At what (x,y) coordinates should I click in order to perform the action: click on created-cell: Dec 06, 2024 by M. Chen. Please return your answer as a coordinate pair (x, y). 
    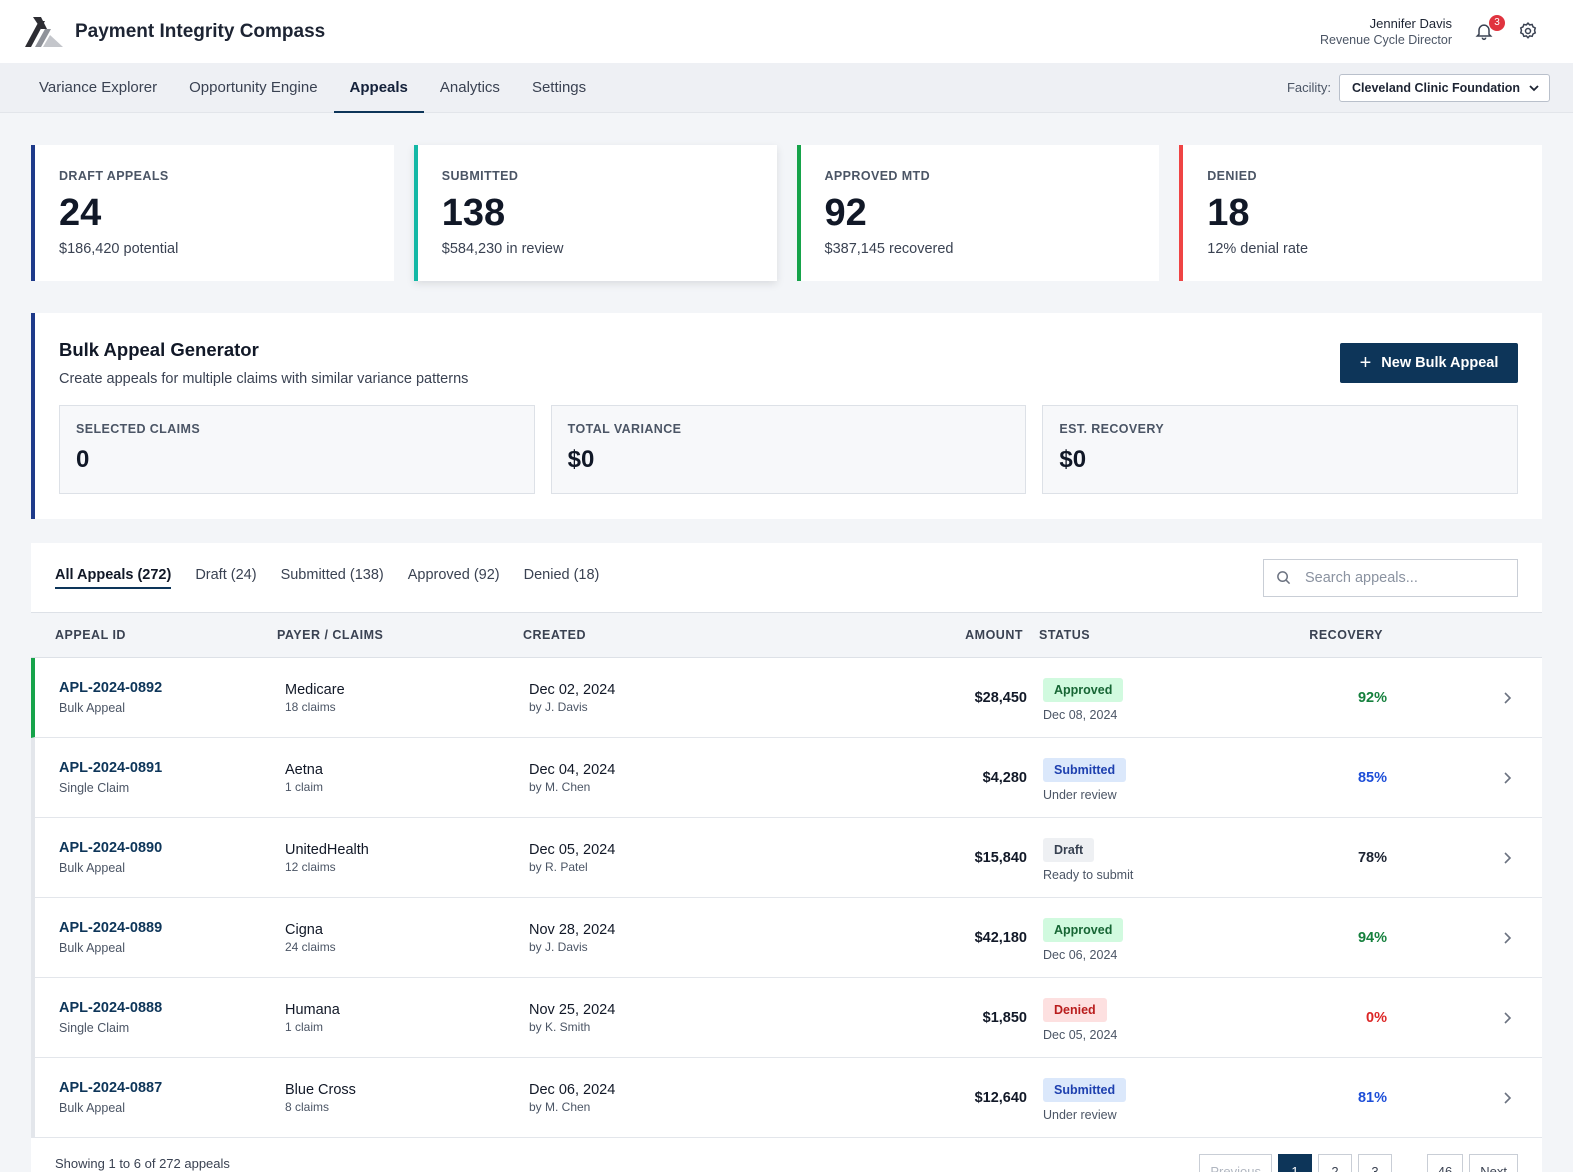
    Looking at the image, I should click on (700, 1098).